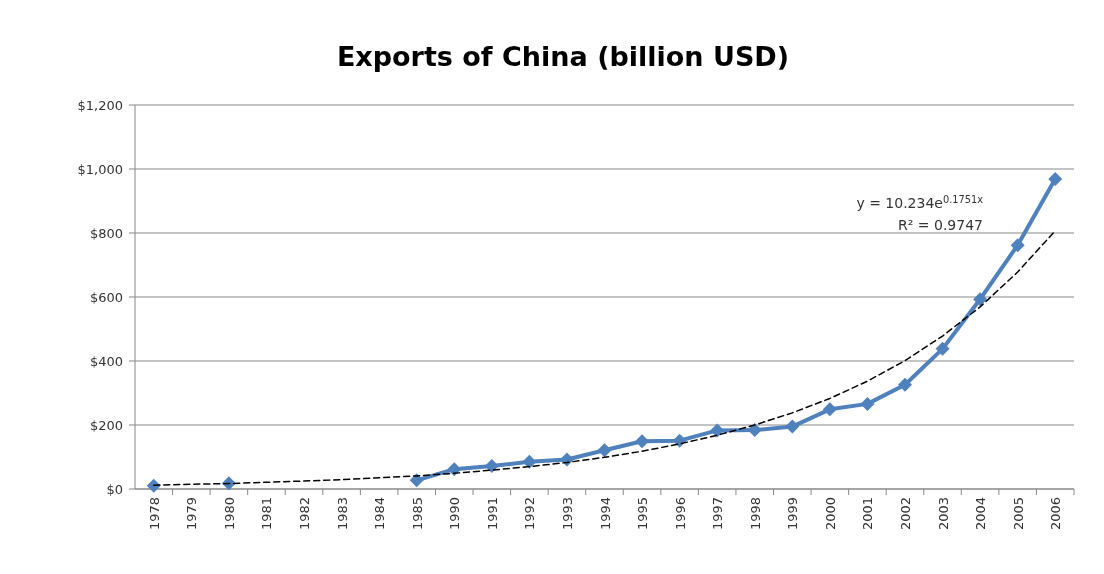  I want to click on annotation: y = 10.234e$^{0.1751x}$, so click(920, 202).